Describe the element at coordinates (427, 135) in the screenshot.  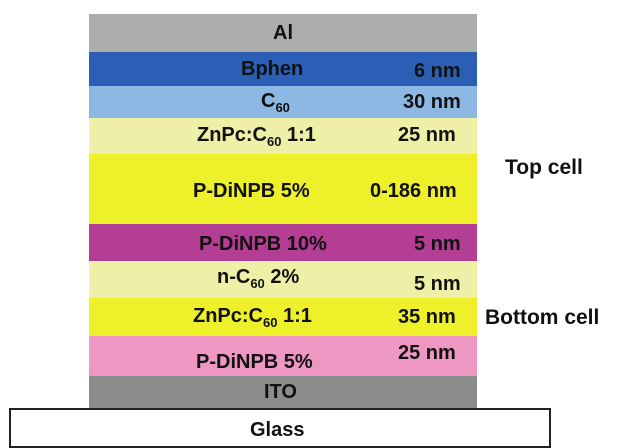
I see `layer-znpc-top-thickness: 25 nm` at that location.